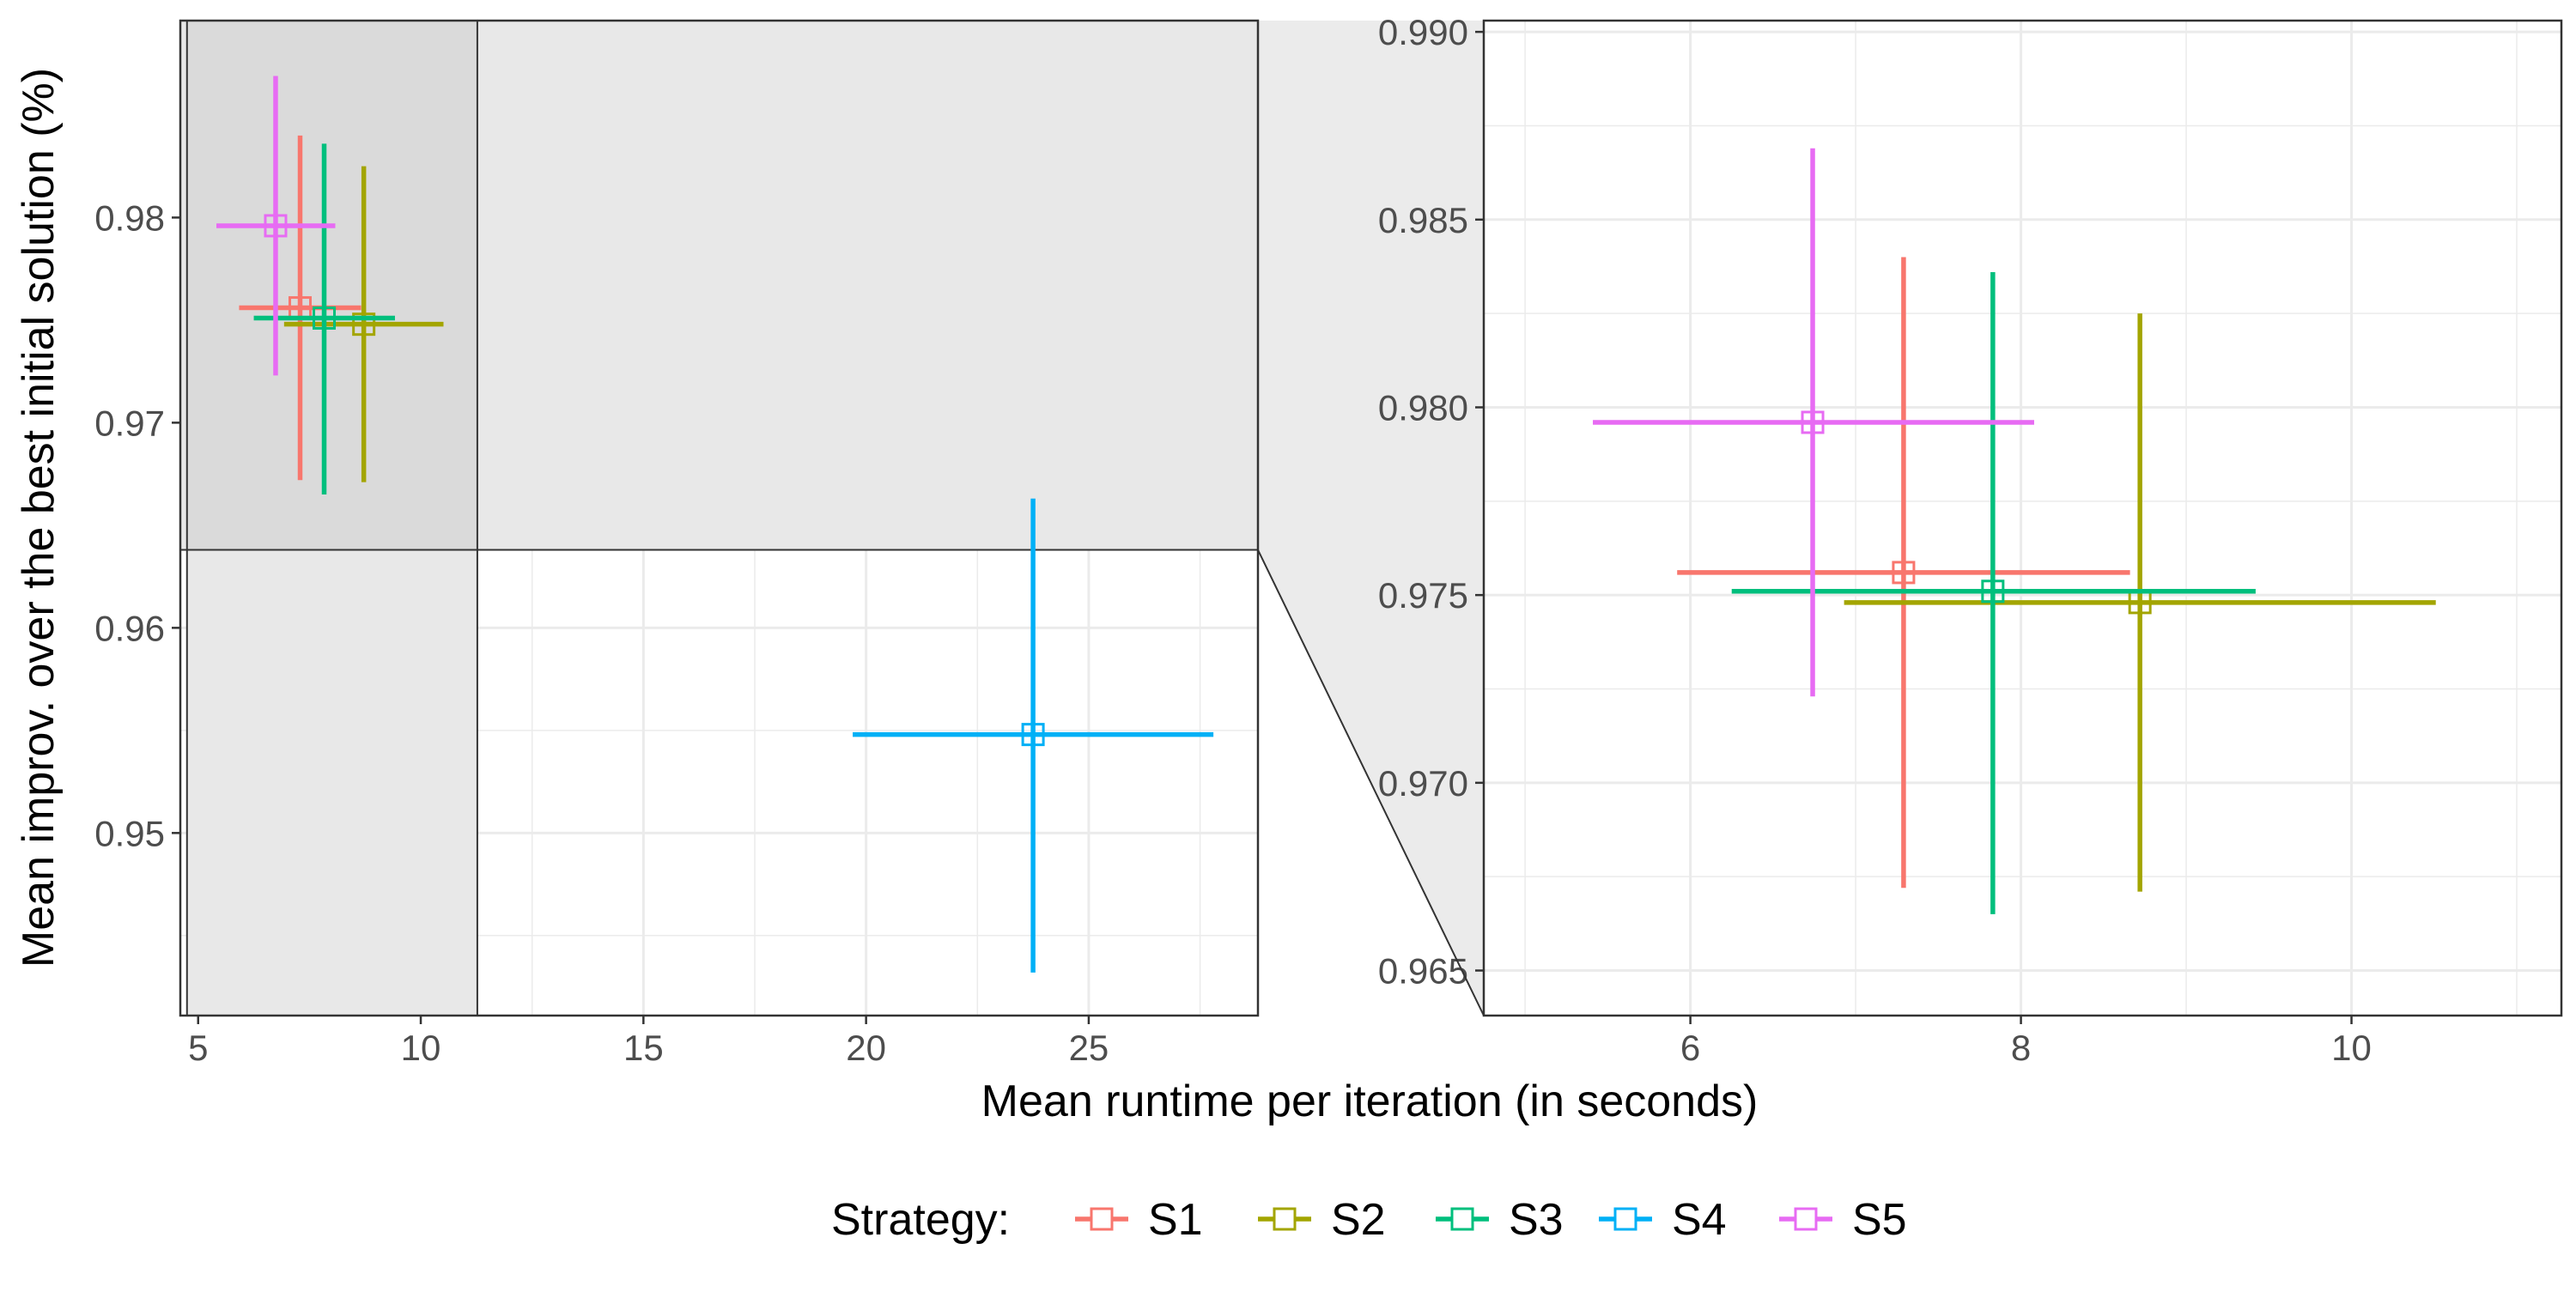 The image size is (2576, 1292). I want to click on x-tick-label: 6, so click(1690, 1048).